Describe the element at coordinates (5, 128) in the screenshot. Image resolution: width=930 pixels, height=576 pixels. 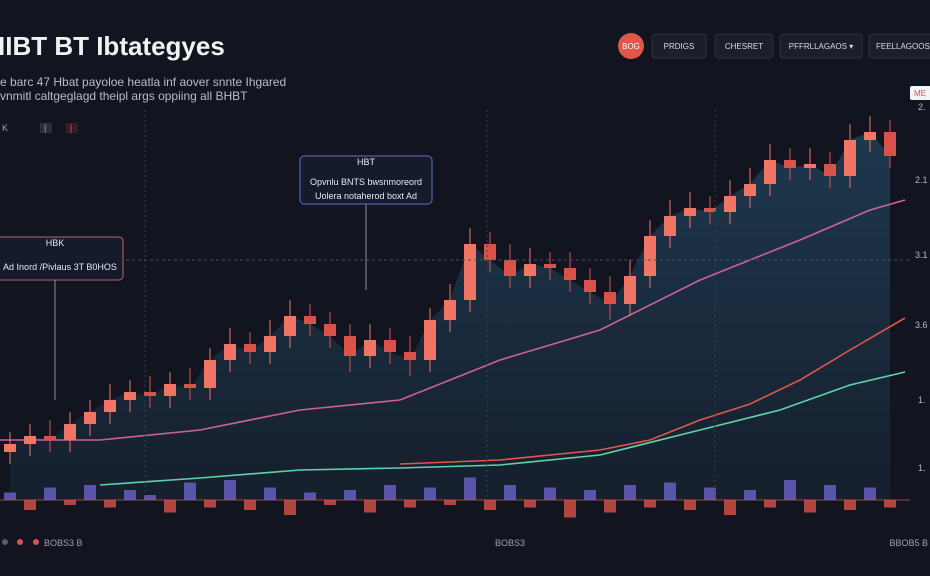
I see `tool-icon: K` at that location.